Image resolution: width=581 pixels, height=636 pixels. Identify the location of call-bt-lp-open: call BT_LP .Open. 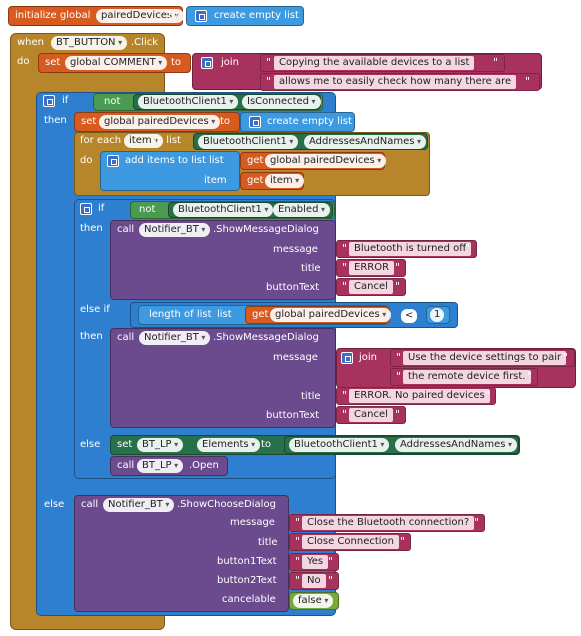
(169, 466).